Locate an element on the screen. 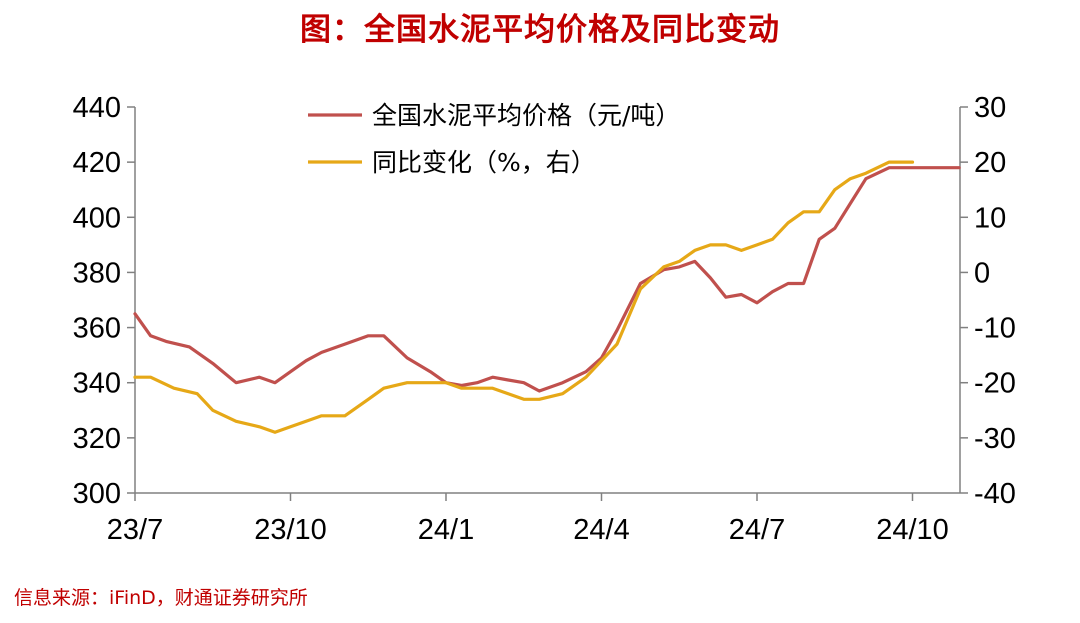  y-right-tick-label: 0 is located at coordinates (982, 273).